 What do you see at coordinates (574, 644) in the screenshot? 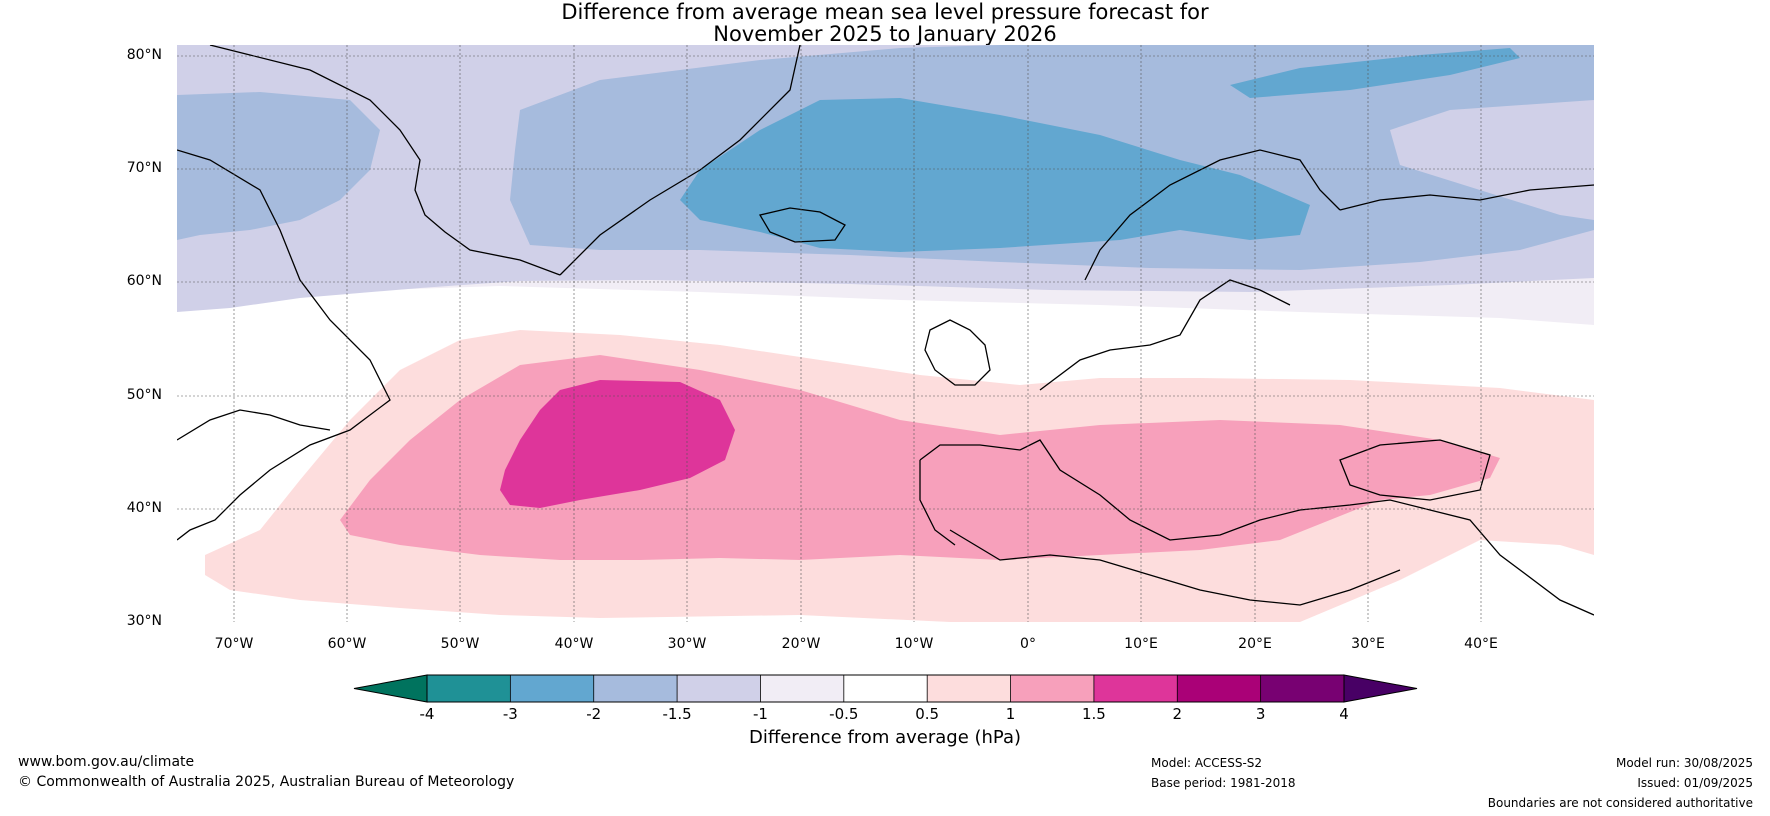
I see `lon-label-40w: 40°W` at bounding box center [574, 644].